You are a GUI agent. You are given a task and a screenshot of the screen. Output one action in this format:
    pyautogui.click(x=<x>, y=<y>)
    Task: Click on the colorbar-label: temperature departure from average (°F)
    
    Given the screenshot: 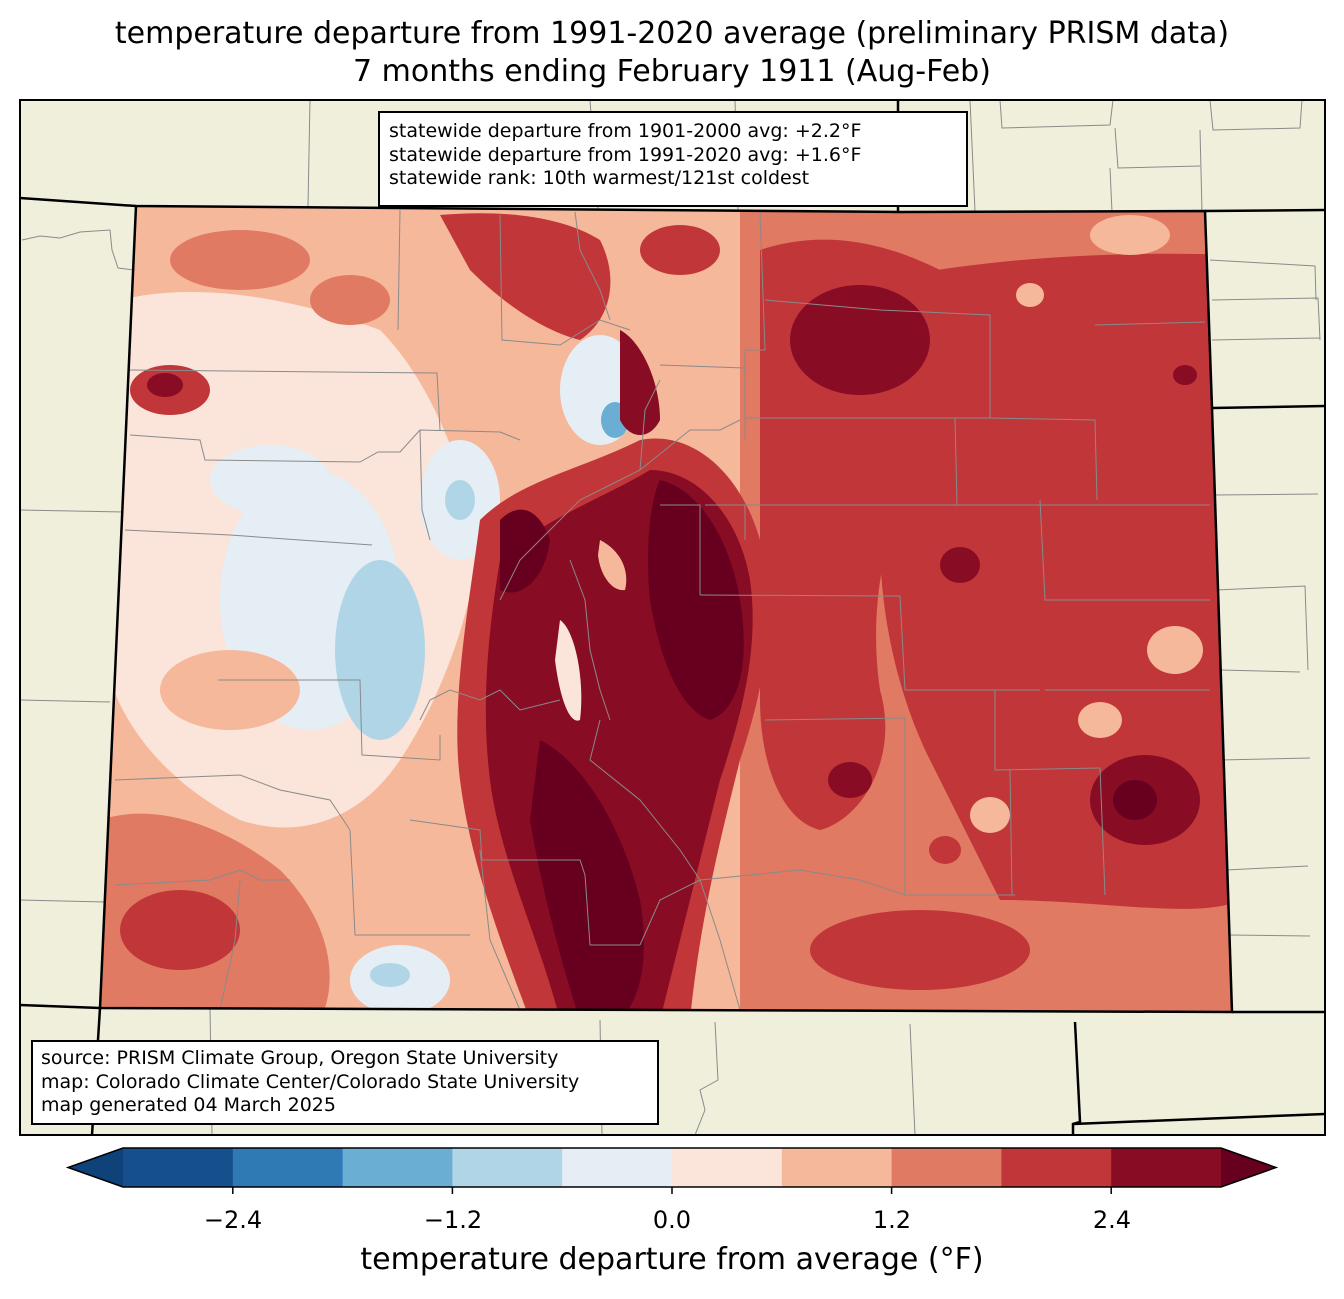 What is the action you would take?
    pyautogui.click(x=672, y=1259)
    